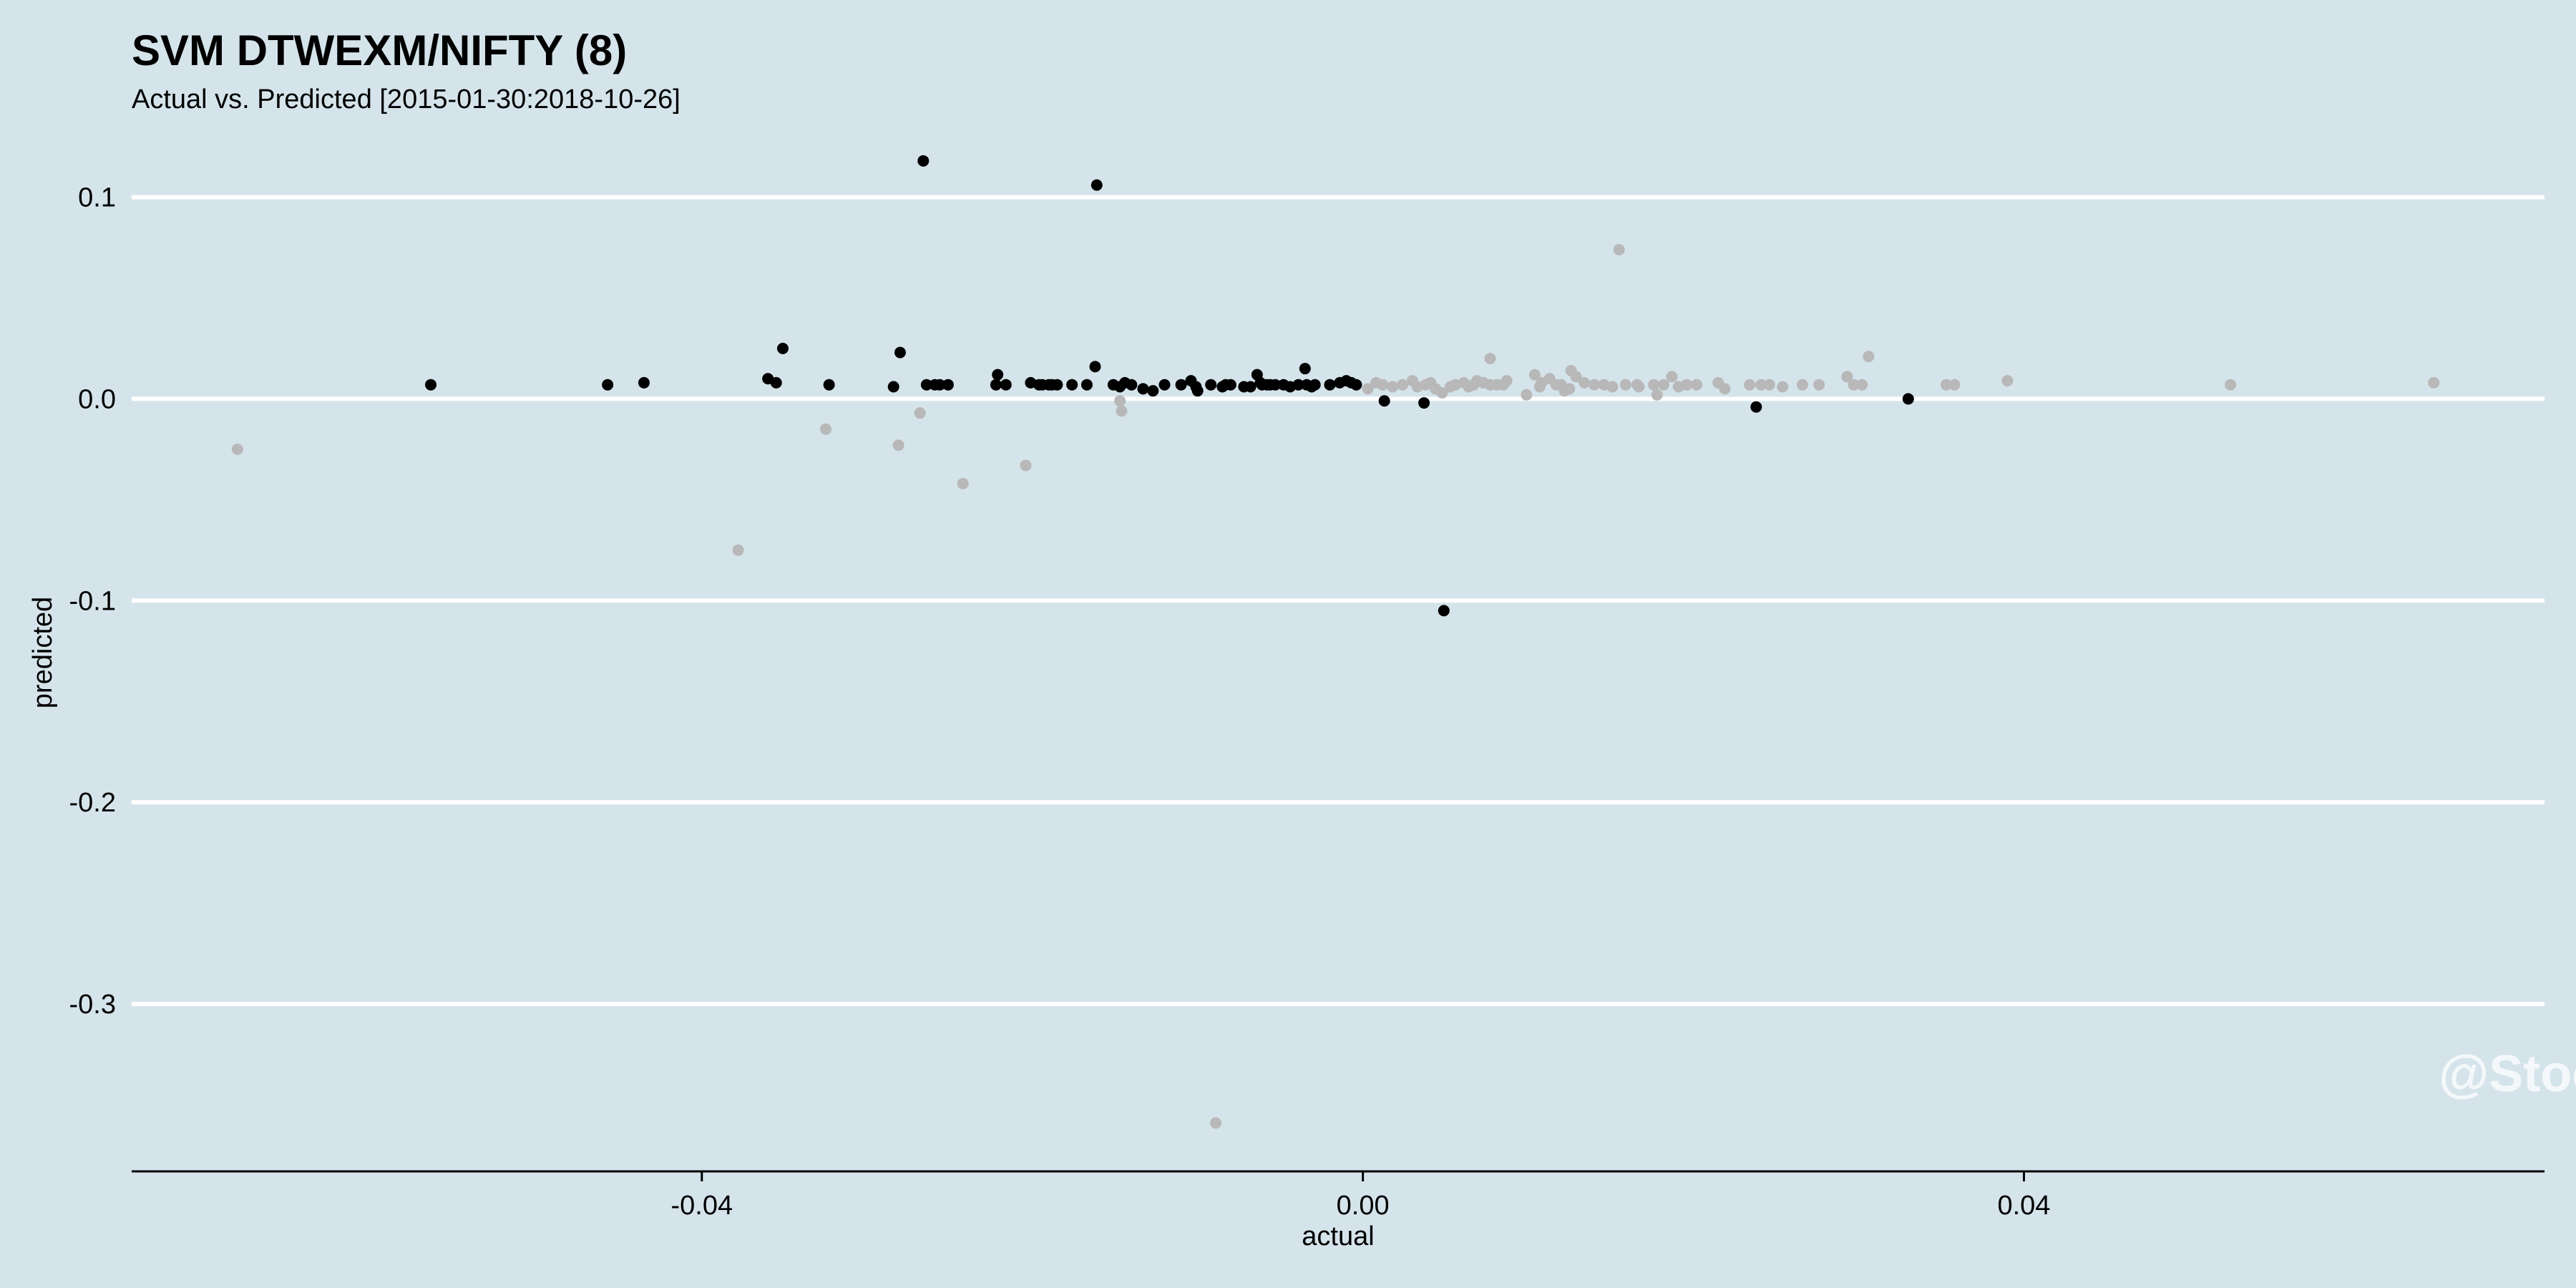  I want to click on x-tick-label: 0.04, so click(2023, 1206).